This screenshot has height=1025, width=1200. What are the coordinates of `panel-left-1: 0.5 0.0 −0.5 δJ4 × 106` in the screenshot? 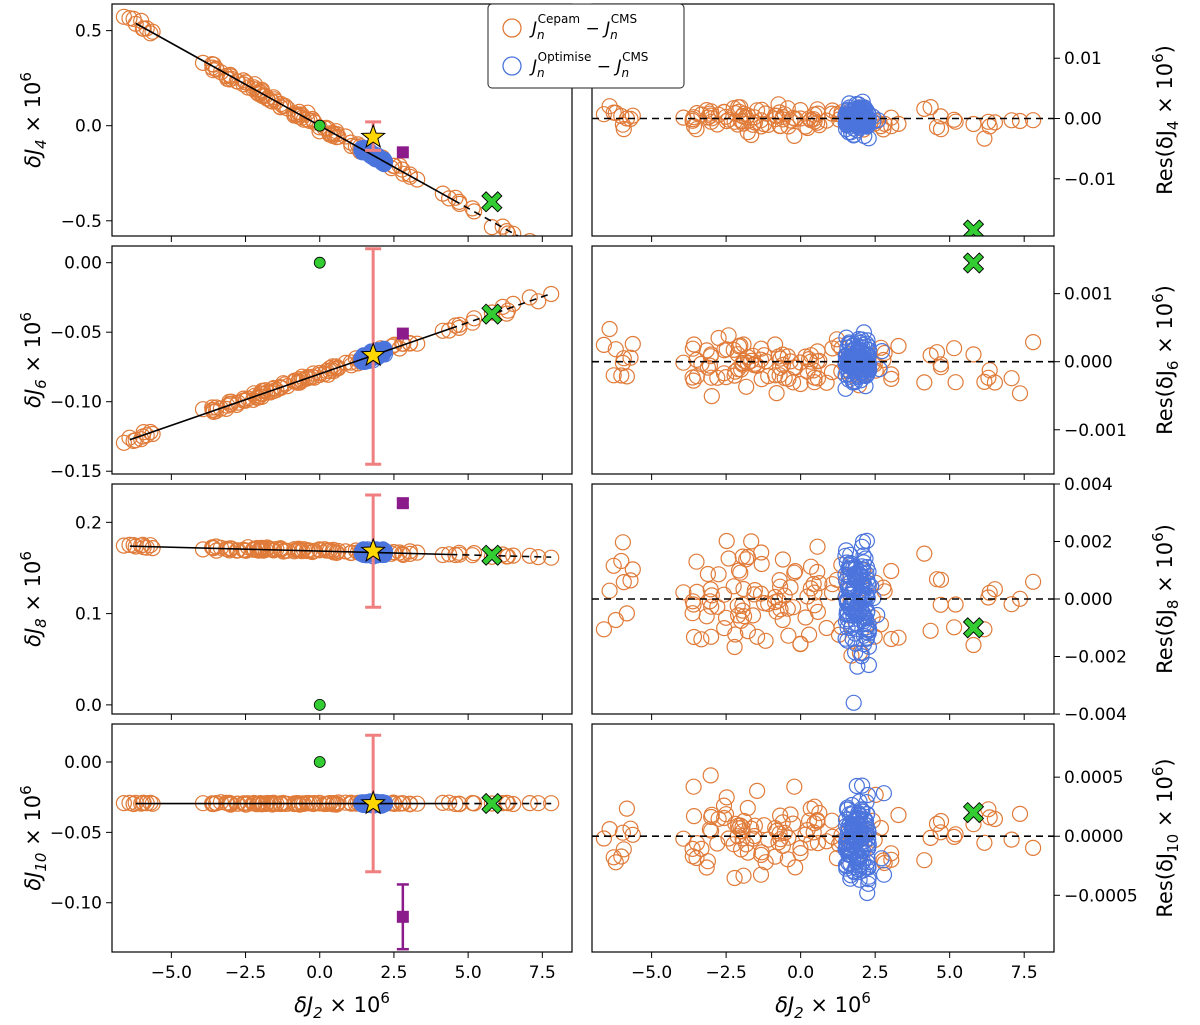 It's located at (295, 122).